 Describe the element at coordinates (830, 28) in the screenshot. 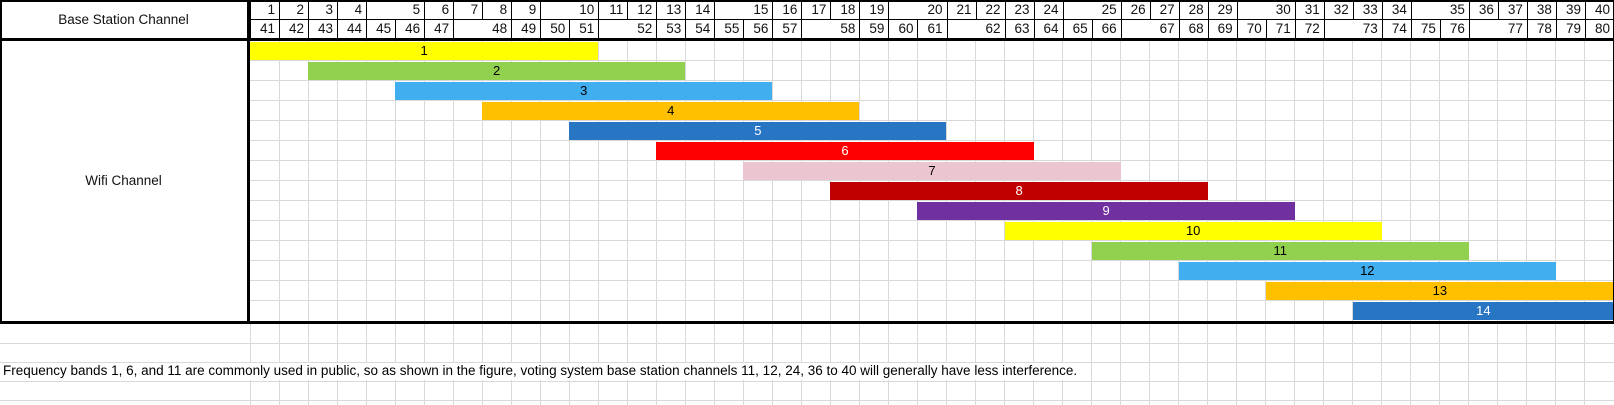

I see `base-channel-cell-58: 58` at that location.